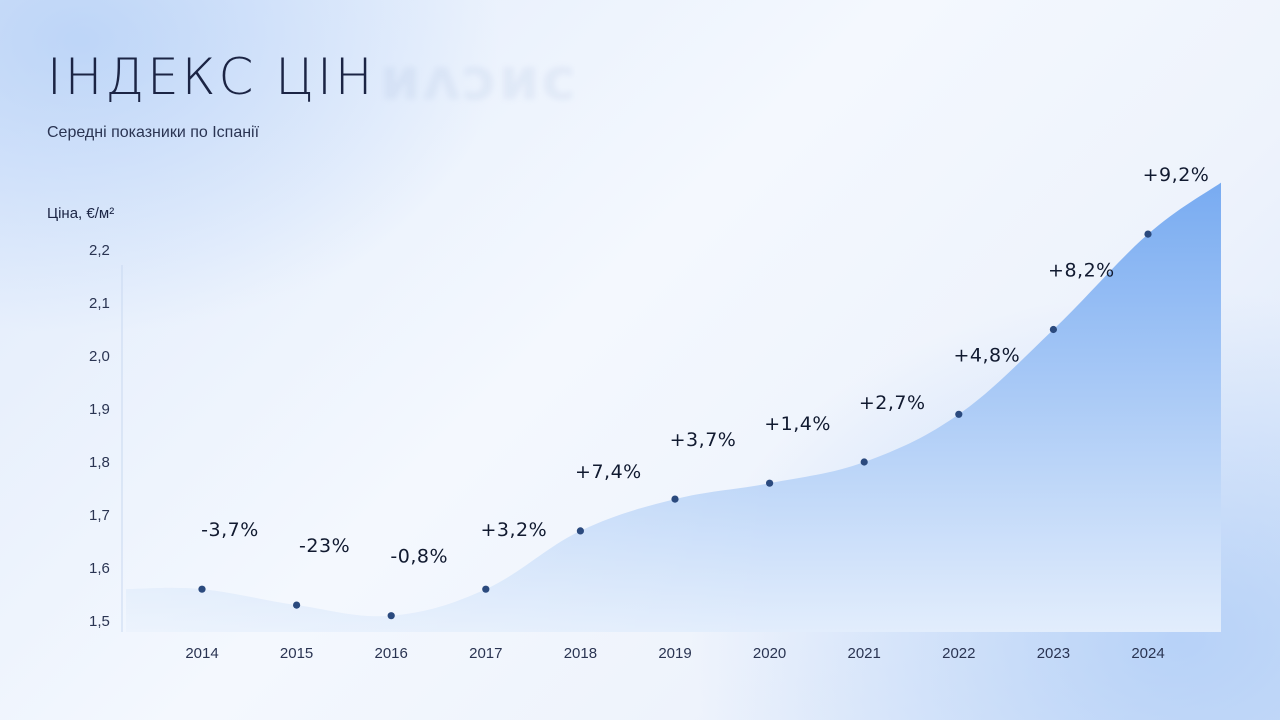 This screenshot has width=1280, height=720. What do you see at coordinates (211, 77) in the screenshot?
I see `page-title: ІНДЕКС ЦІН` at bounding box center [211, 77].